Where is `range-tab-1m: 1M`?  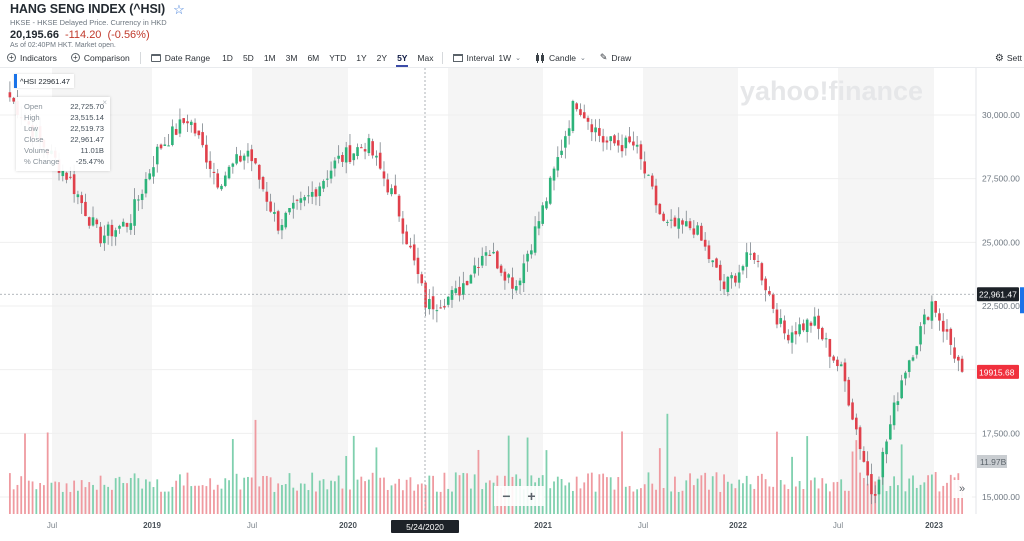
range-tab-1m: 1M is located at coordinates (269, 57).